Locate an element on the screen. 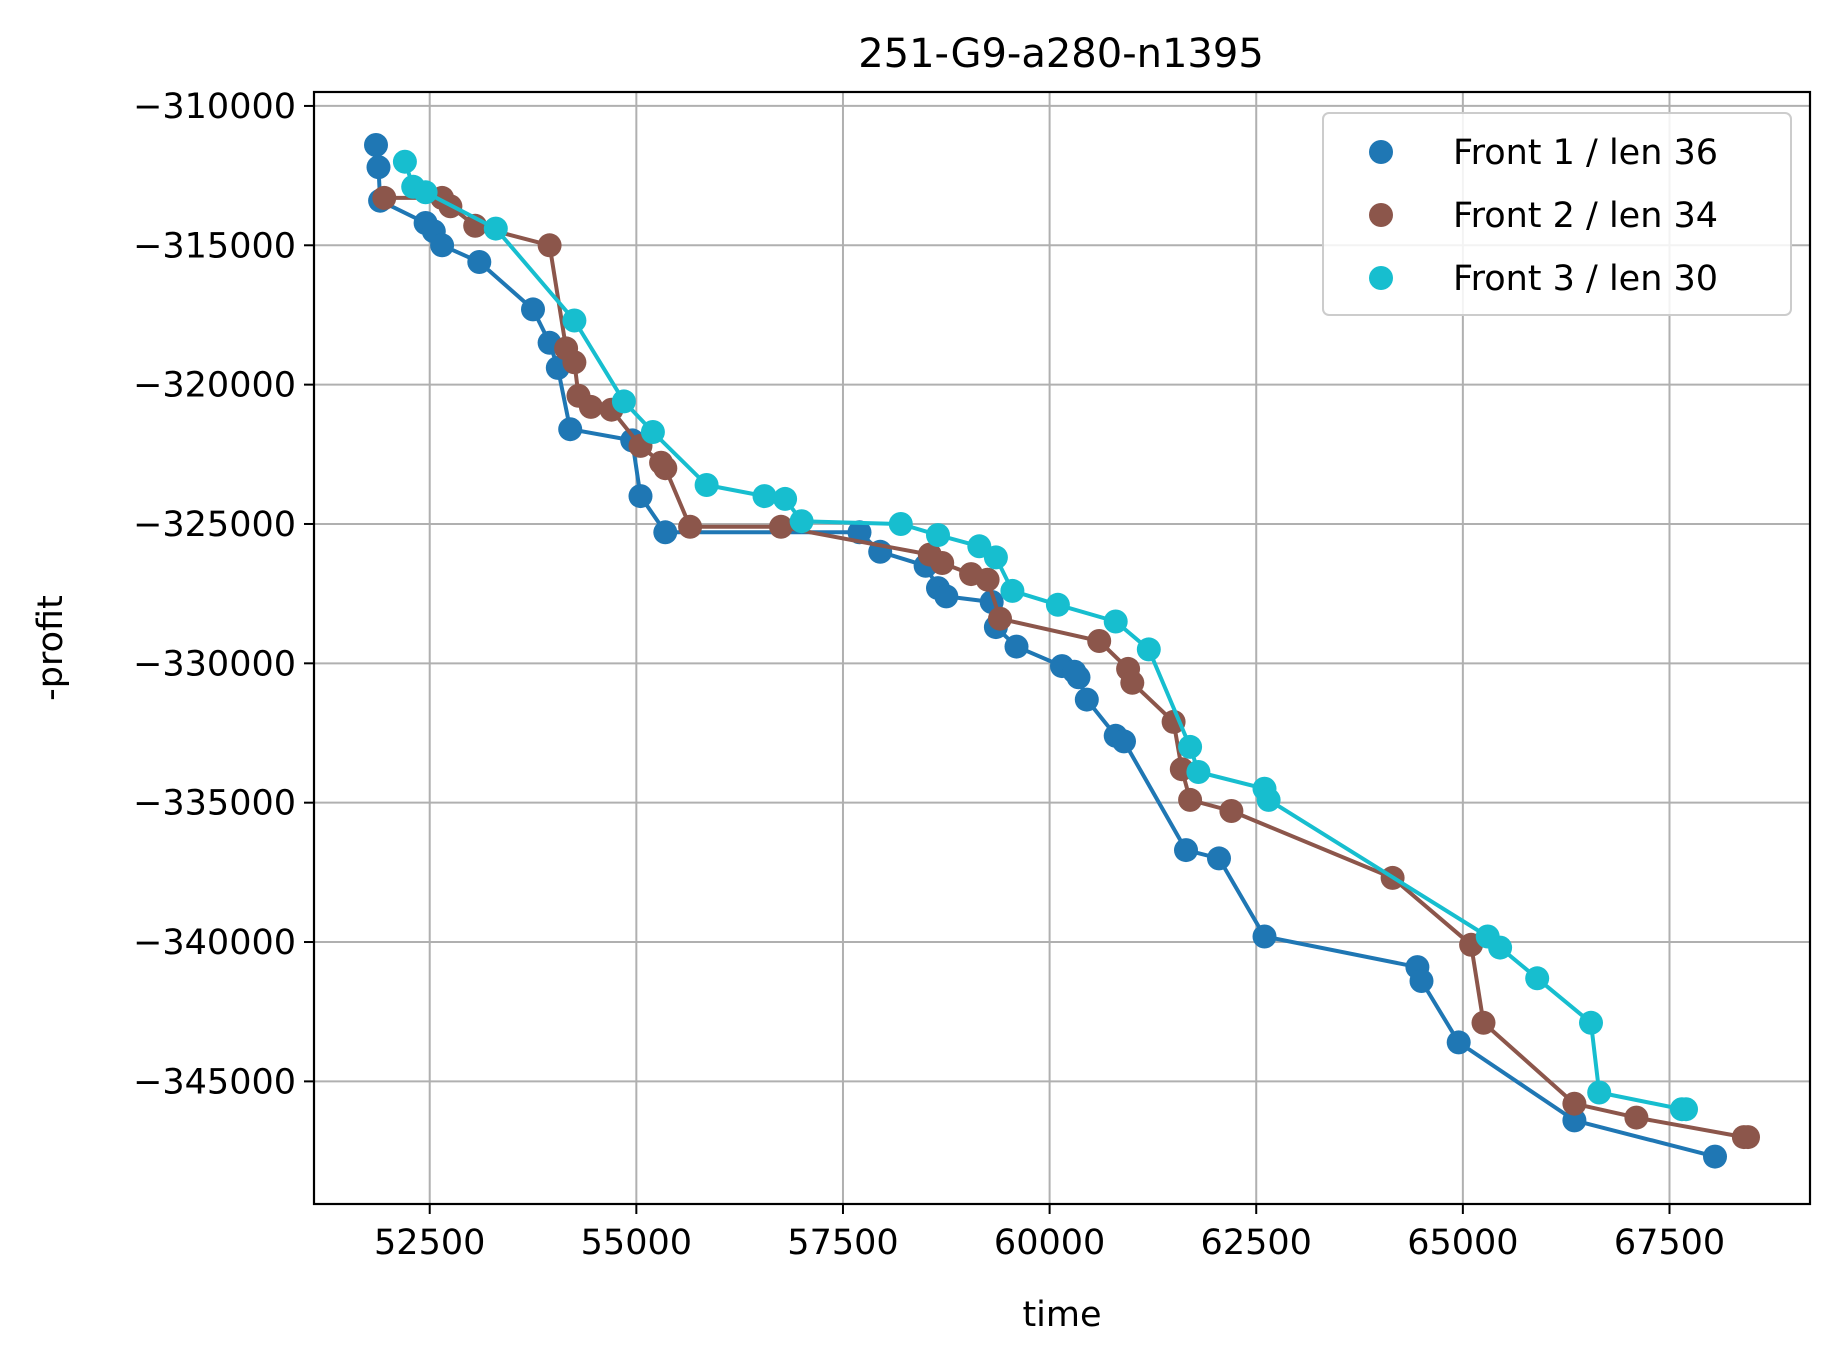 Image resolution: width=1829 pixels, height=1361 pixels. chart-title: 251-G9-a280-n1395 is located at coordinates (1061, 54).